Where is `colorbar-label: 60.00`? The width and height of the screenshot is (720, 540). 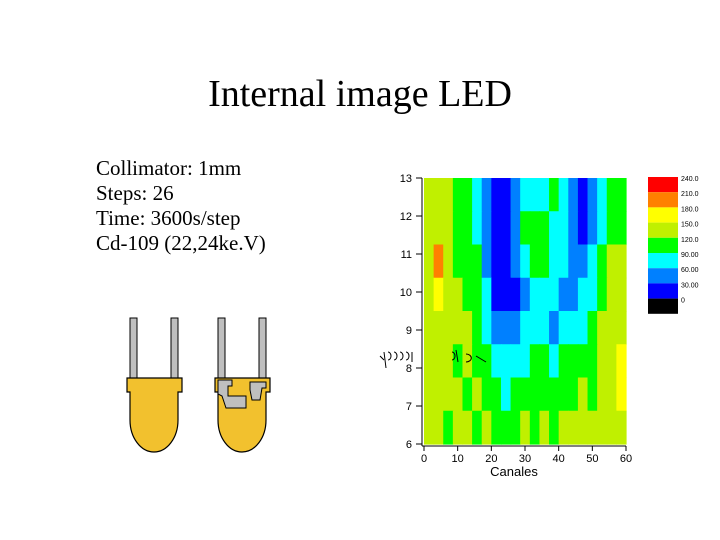 colorbar-label: 60.00 is located at coordinates (690, 270).